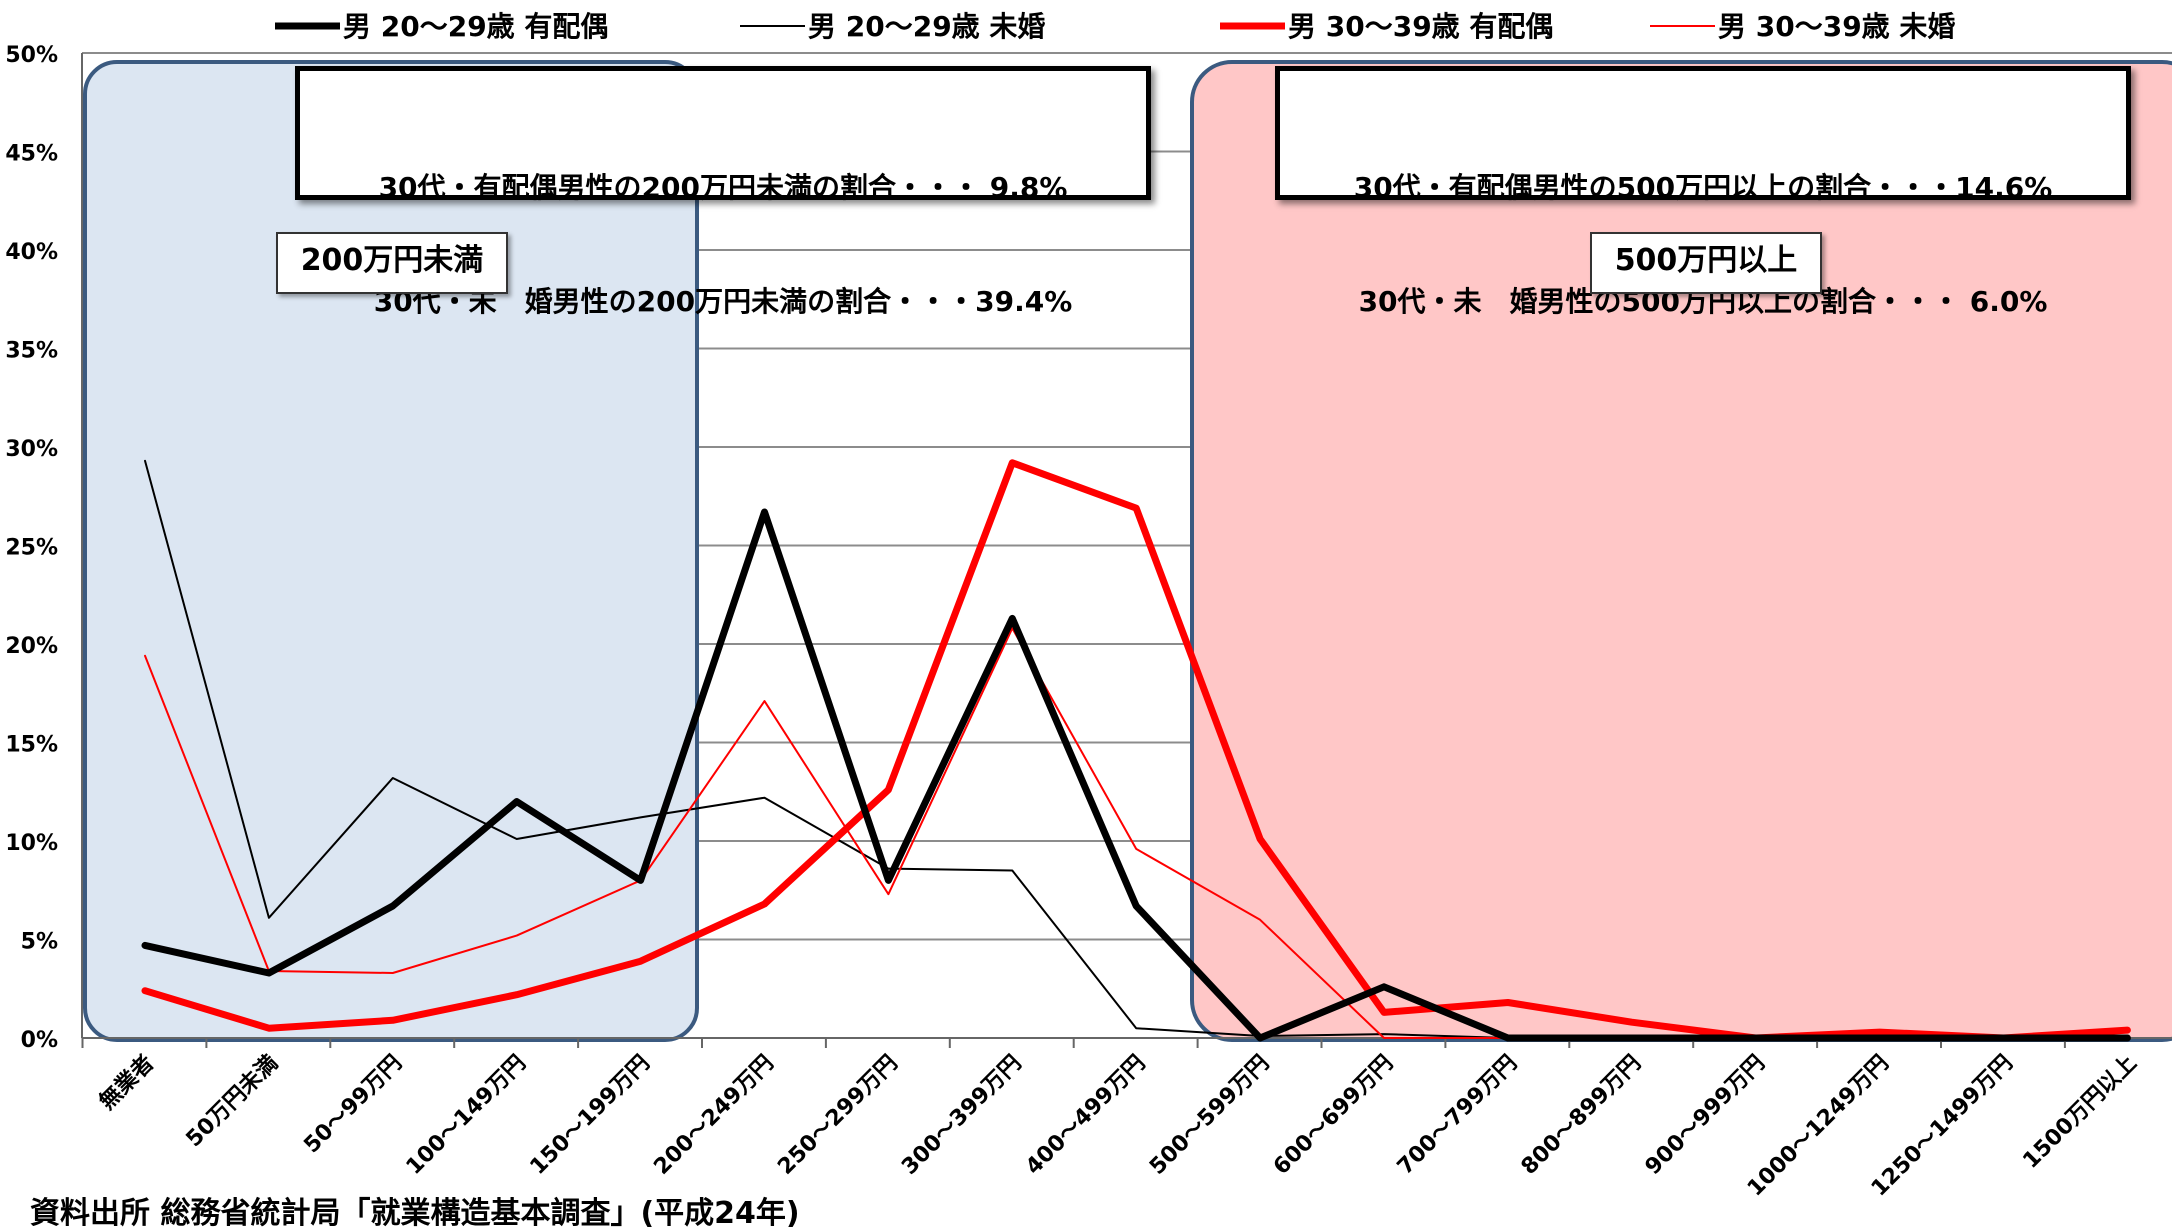 This screenshot has width=2172, height=1232. What do you see at coordinates (126, 1082) in the screenshot?
I see `x-tick-label: 無業者` at bounding box center [126, 1082].